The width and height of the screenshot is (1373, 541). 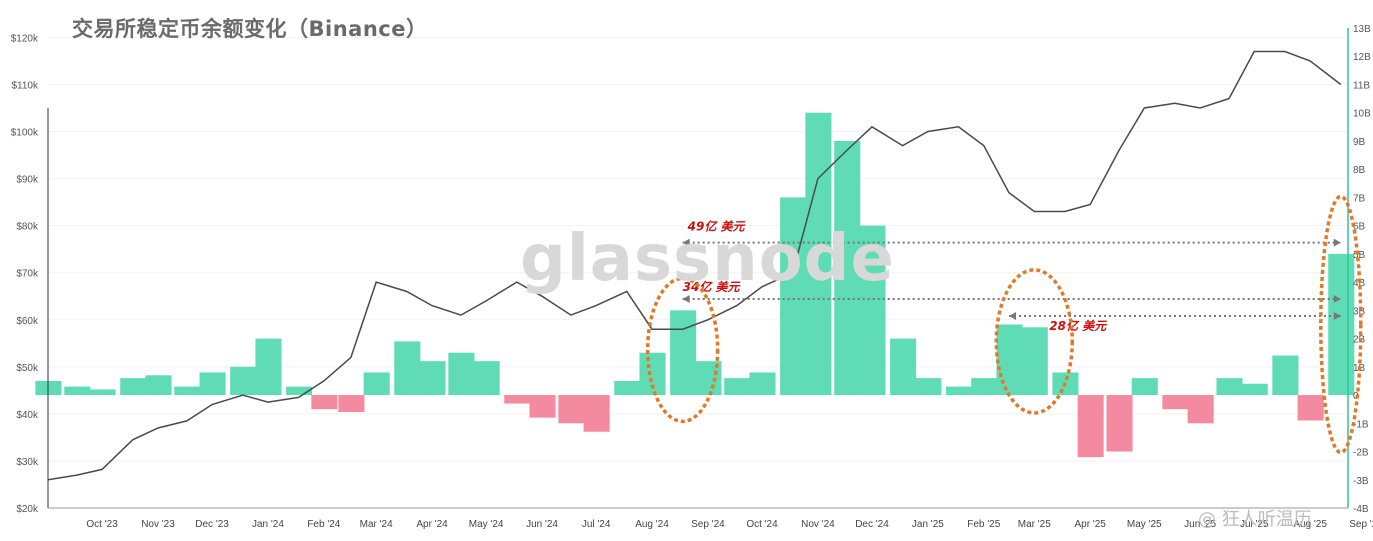 I want to click on left-tick-label: $120k, so click(x=25, y=38).